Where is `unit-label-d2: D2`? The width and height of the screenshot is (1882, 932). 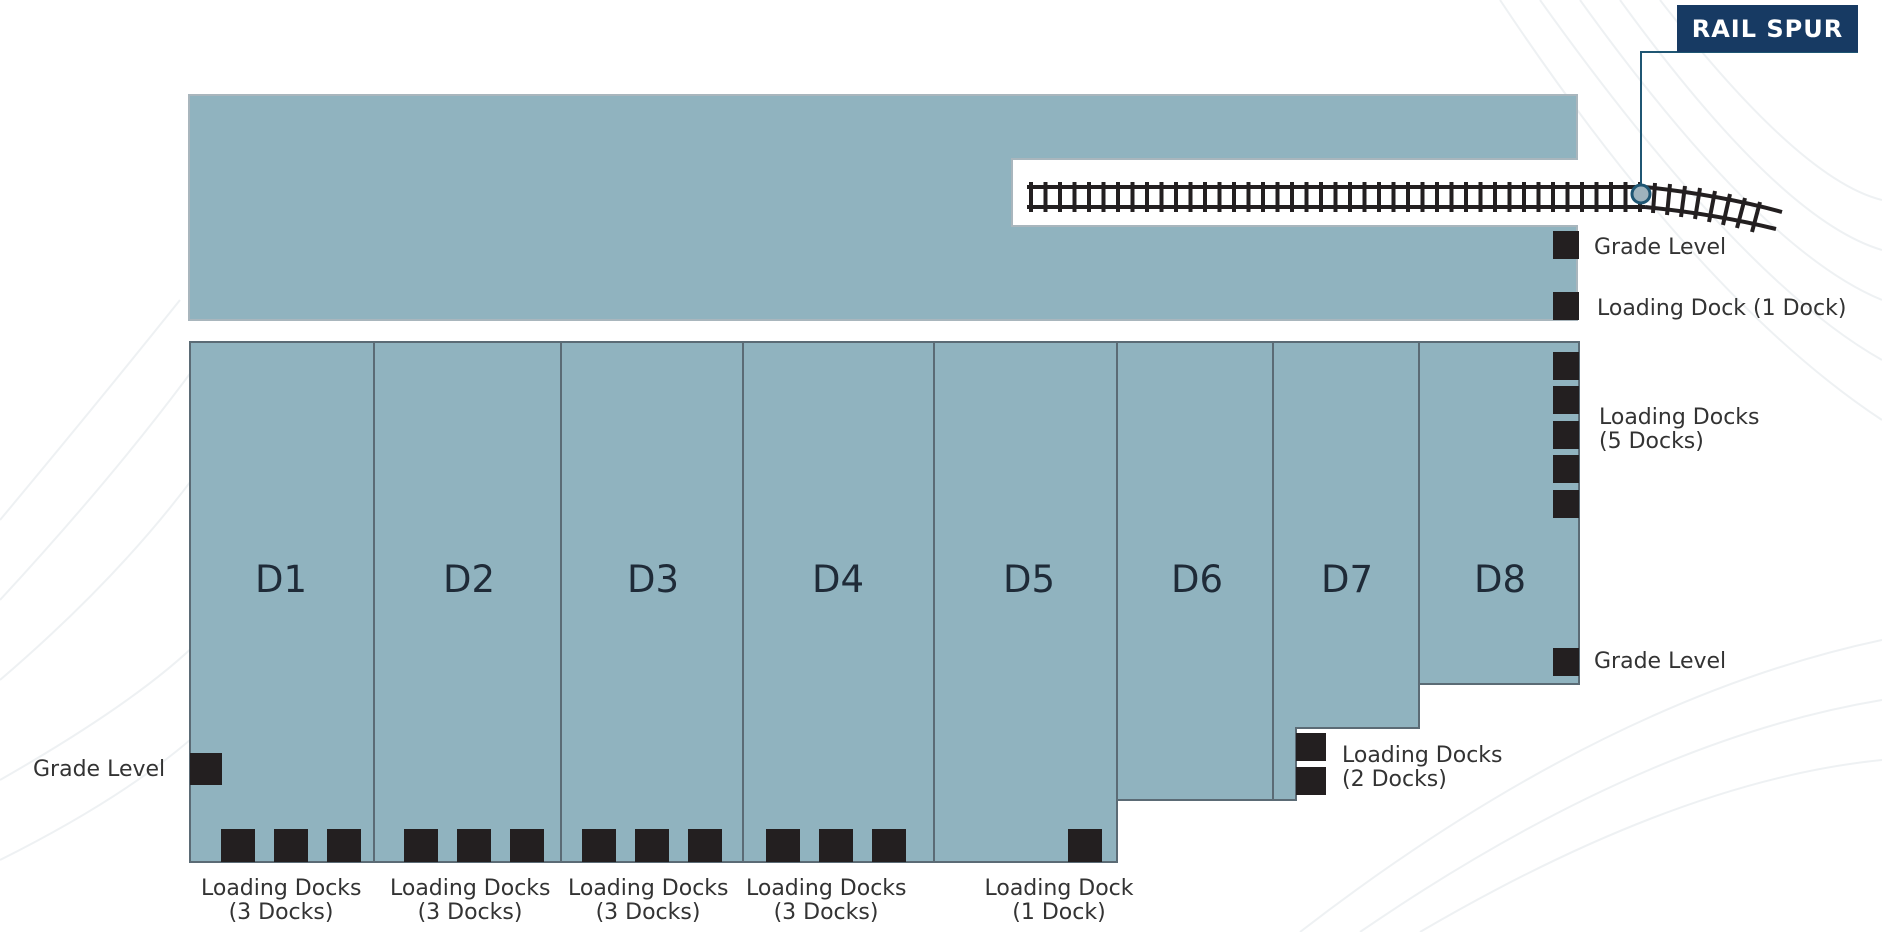 unit-label-d2: D2 is located at coordinates (469, 579).